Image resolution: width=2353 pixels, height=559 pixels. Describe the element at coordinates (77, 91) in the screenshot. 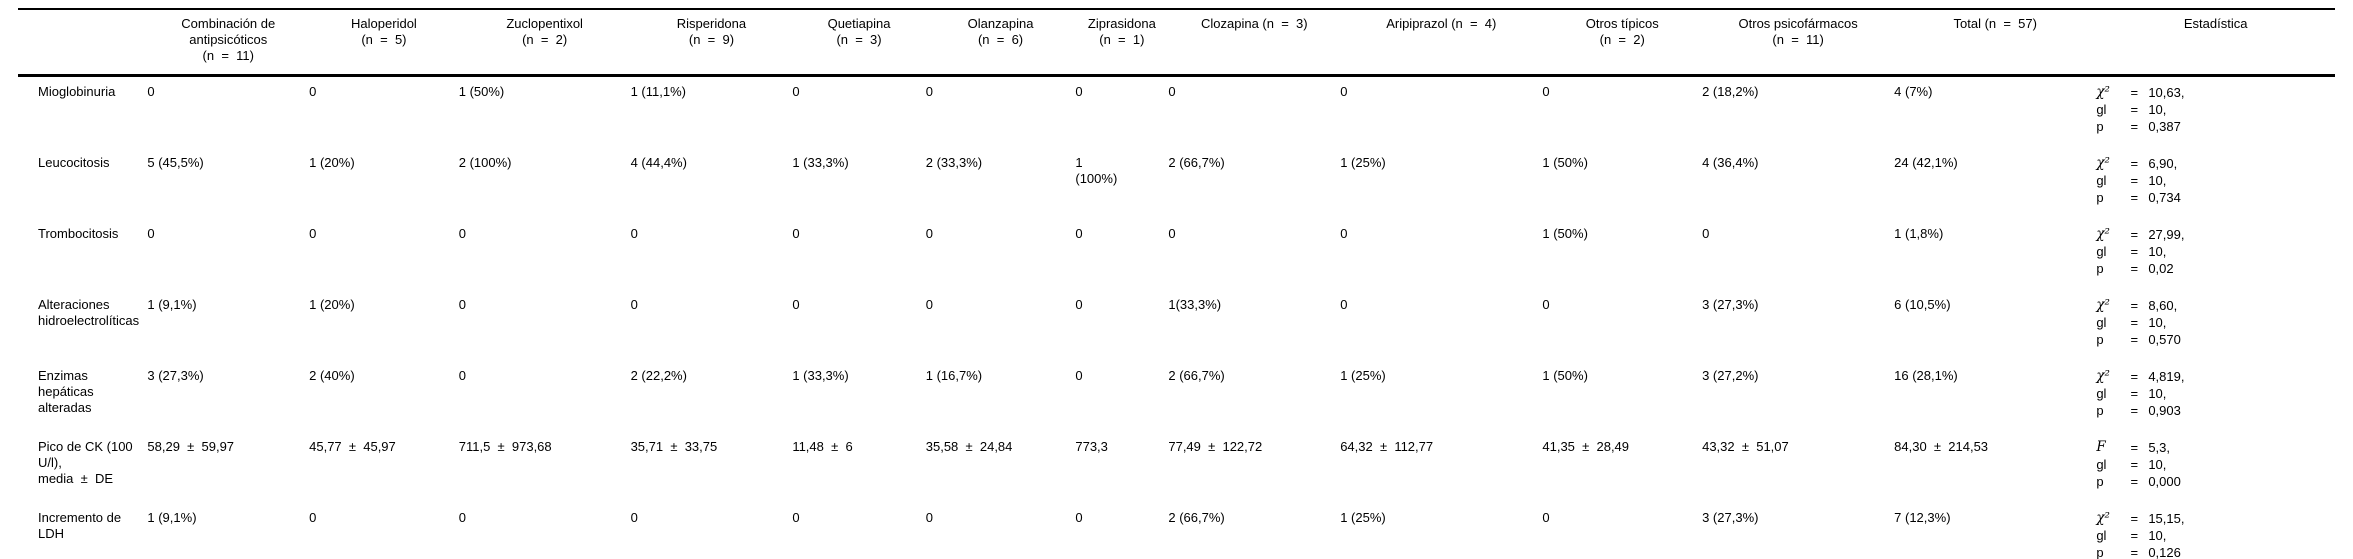

I see `row-label: Mioglobinuria` at that location.